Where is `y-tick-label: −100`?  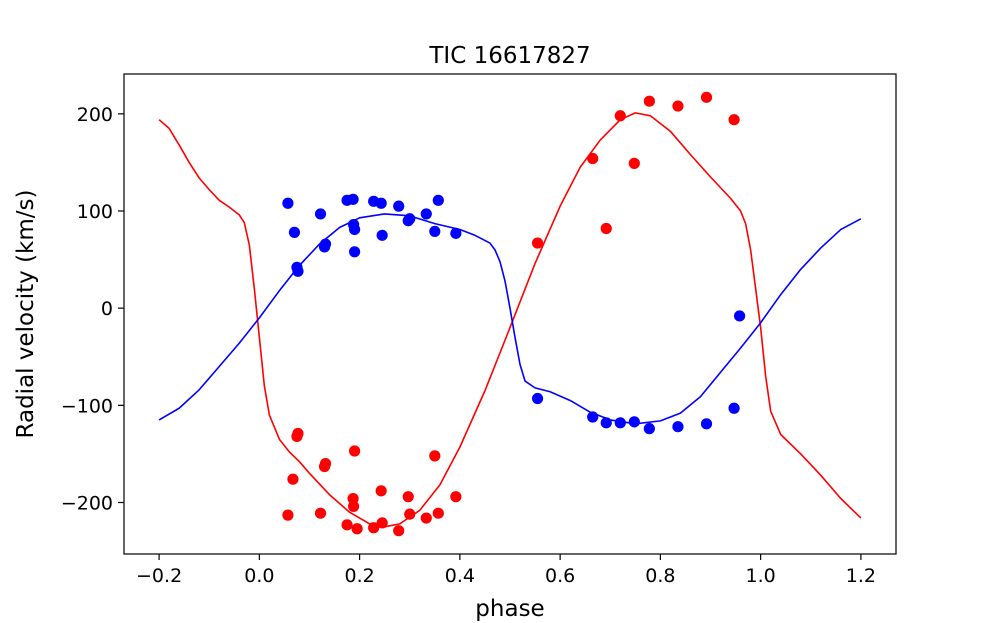 y-tick-label: −100 is located at coordinates (87, 406).